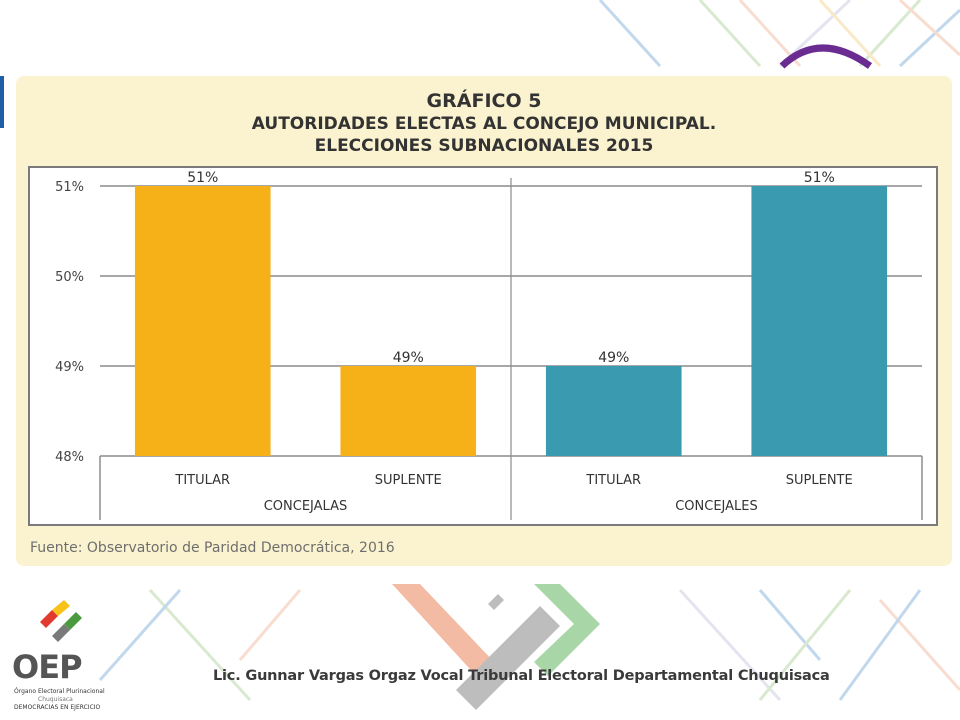 This screenshot has width=960, height=720. What do you see at coordinates (306, 506) in the screenshot?
I see `x-group-label: CONCEJALAS` at bounding box center [306, 506].